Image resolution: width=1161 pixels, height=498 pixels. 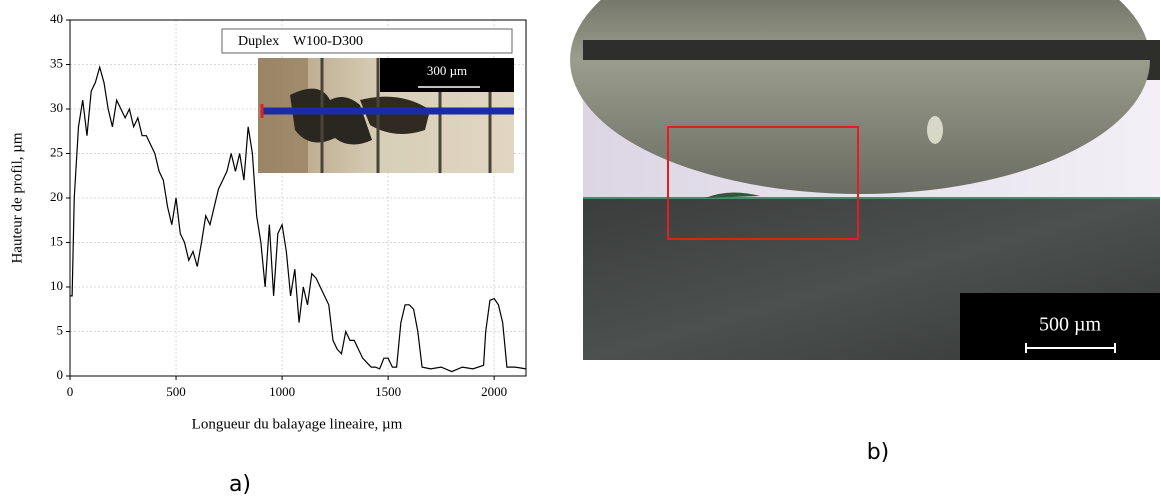 I want to click on x-axis-label: Longueur du balayage lineaire, µm, so click(x=297, y=424).